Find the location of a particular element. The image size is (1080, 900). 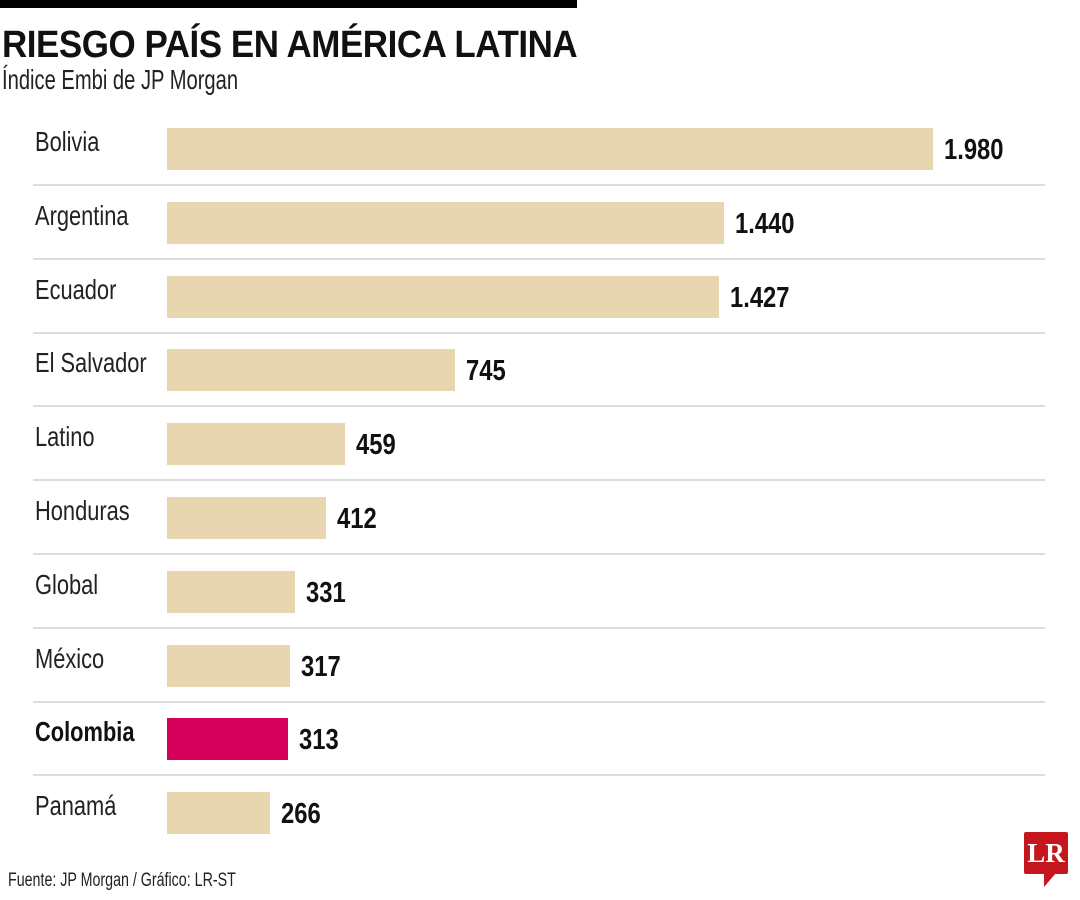

category-label: México is located at coordinates (70, 658).